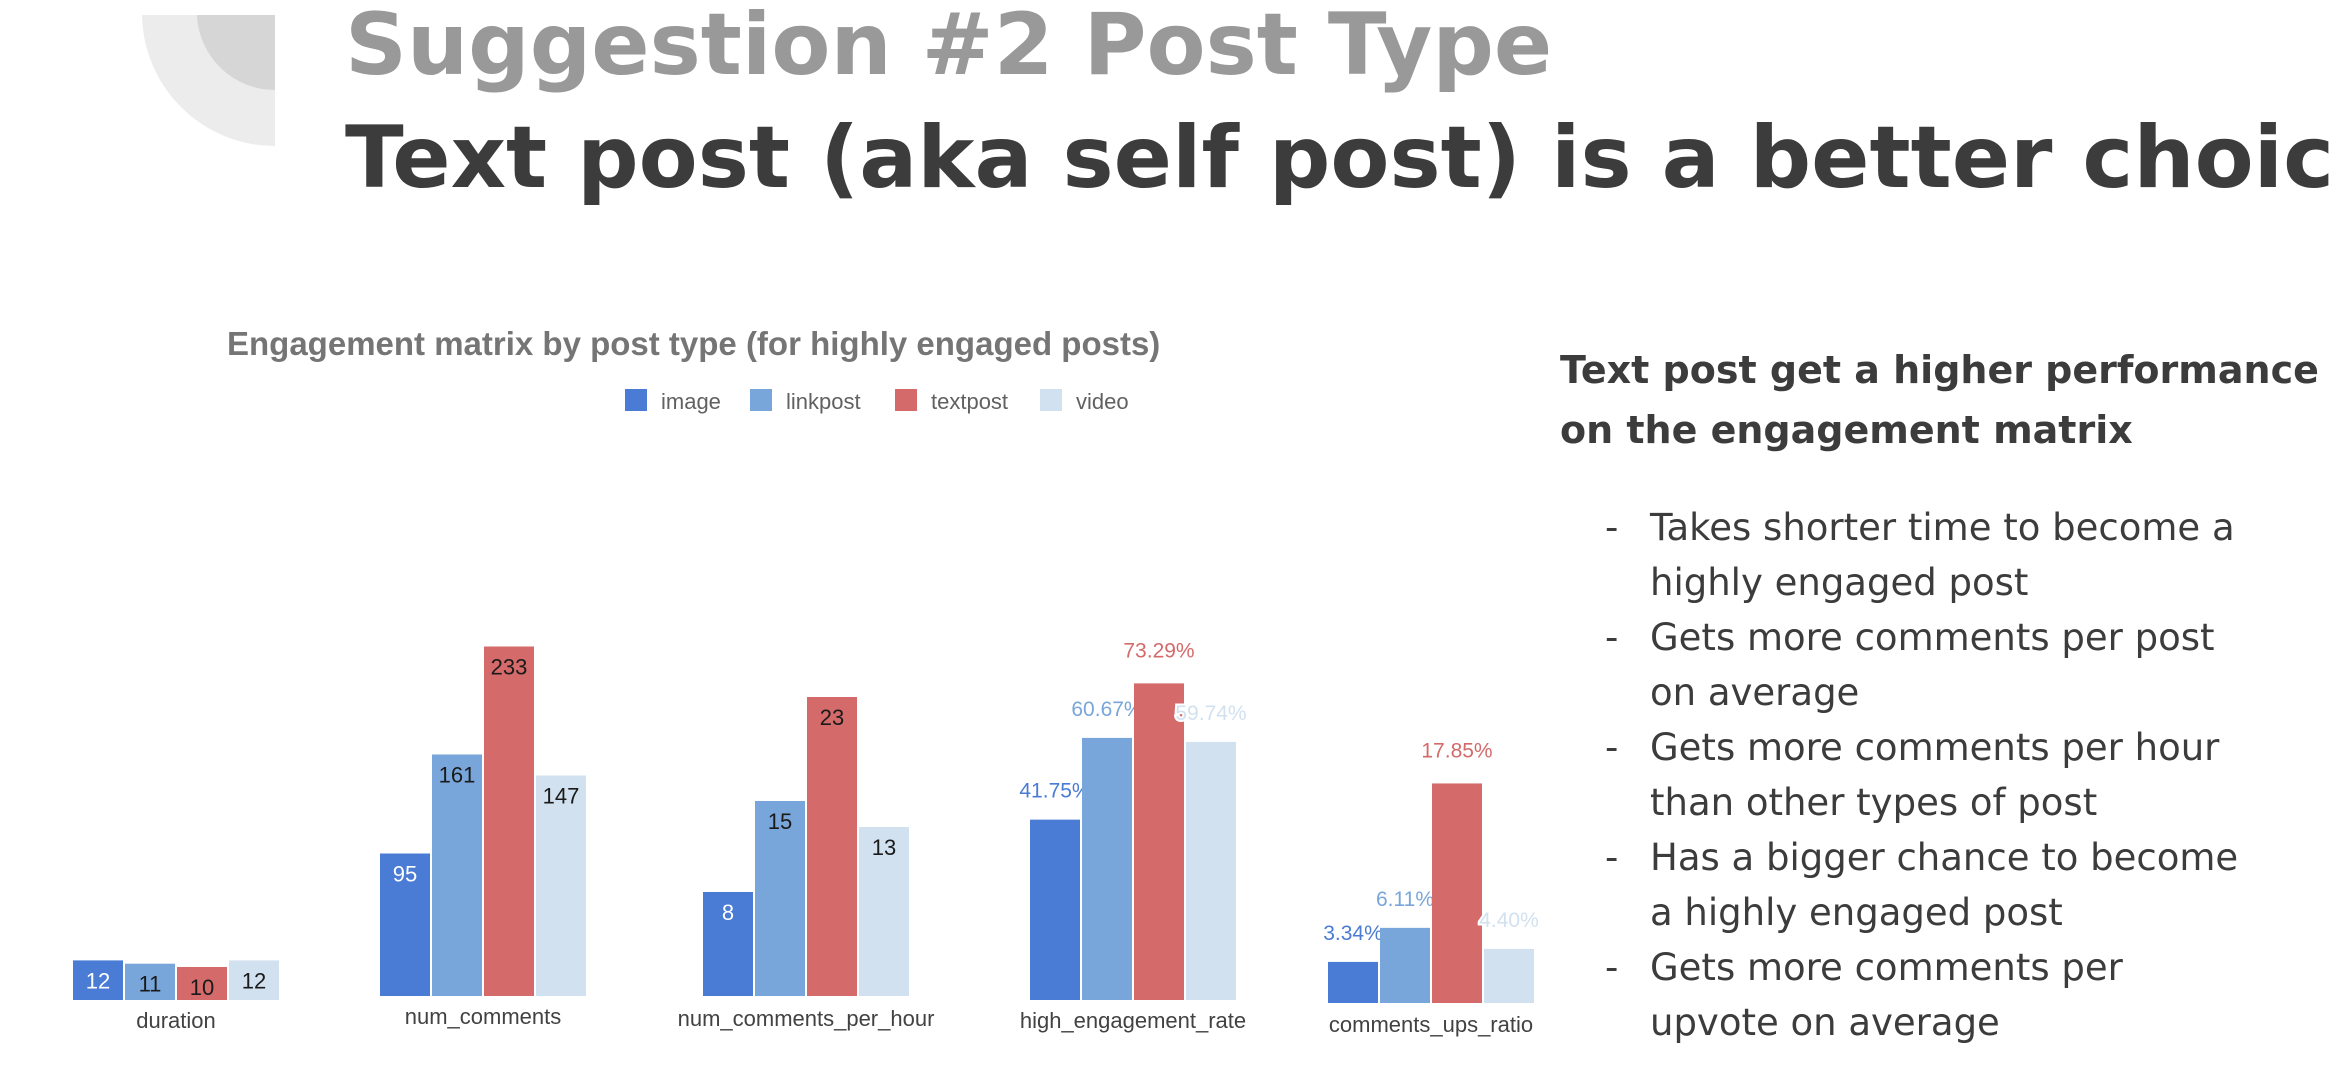 The image size is (2336, 1088). I want to click on data-label: 233, so click(509, 667).